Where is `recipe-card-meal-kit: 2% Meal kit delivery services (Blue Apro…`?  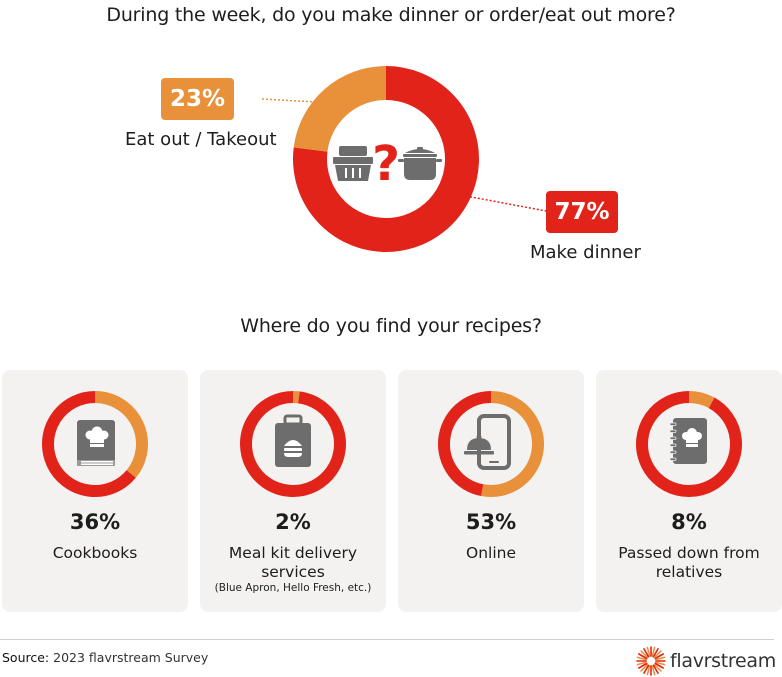
recipe-card-meal-kit: 2% Meal kit delivery services (Blue Apro… is located at coordinates (293, 491).